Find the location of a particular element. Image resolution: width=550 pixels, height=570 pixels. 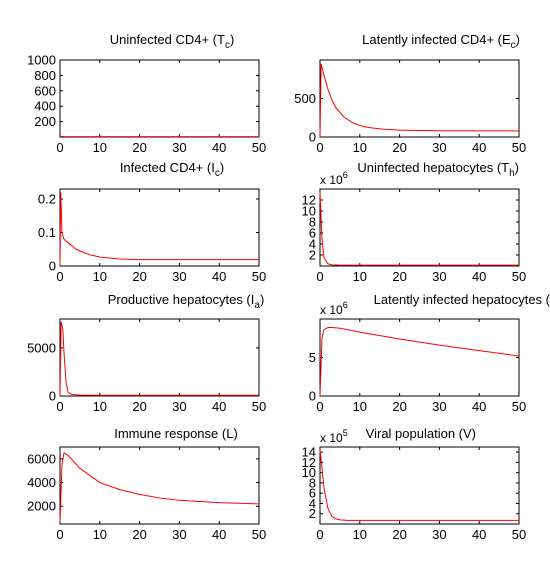

axis-exponent-power: 6 is located at coordinates (345, 305).